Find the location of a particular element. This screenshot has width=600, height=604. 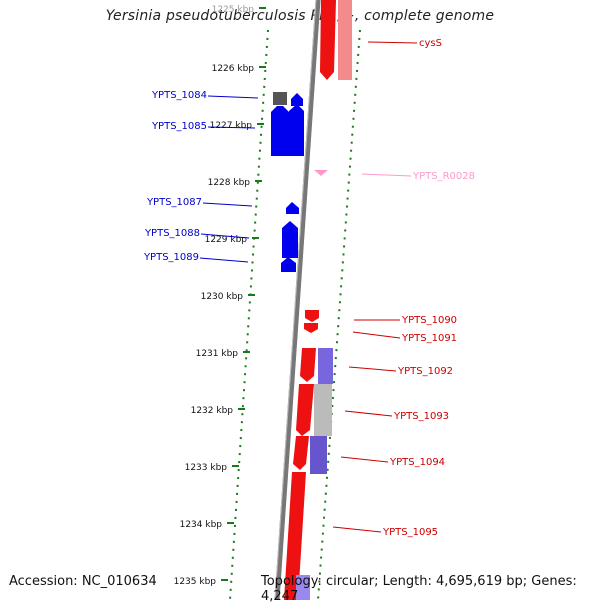

axis-label: 1231 kbp is located at coordinates (217, 354).